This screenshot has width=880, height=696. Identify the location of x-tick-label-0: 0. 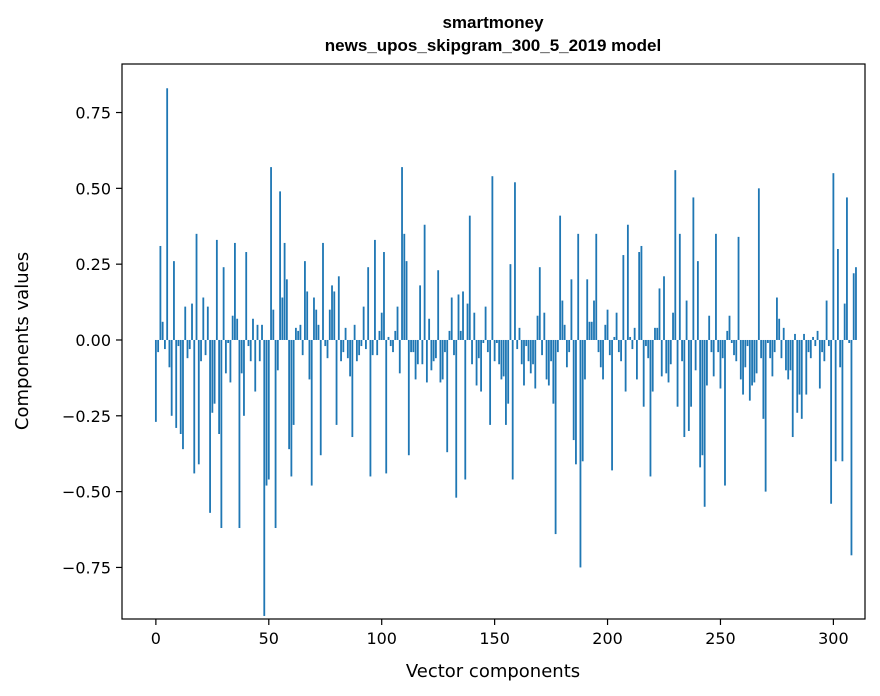
(156, 638).